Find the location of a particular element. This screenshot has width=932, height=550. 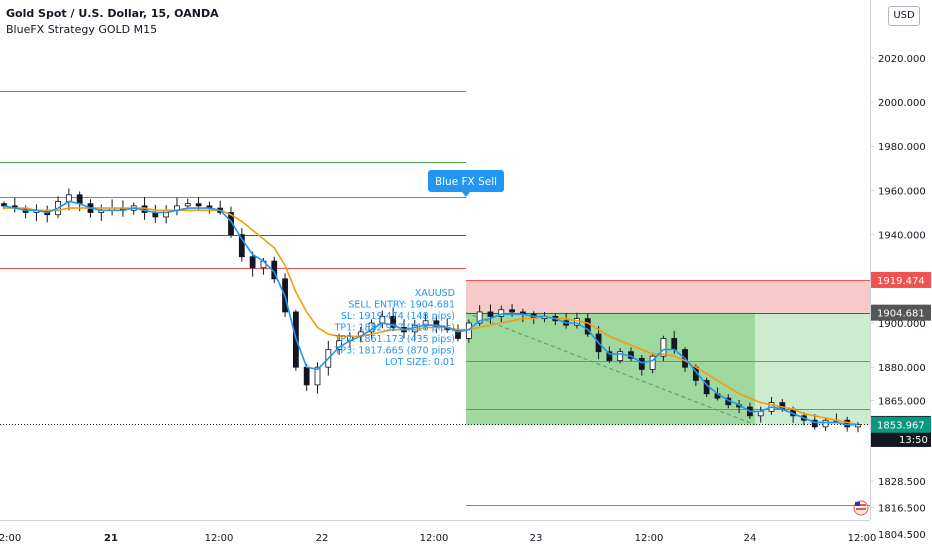

signal-label: Blue FX Sell is located at coordinates (466, 182).